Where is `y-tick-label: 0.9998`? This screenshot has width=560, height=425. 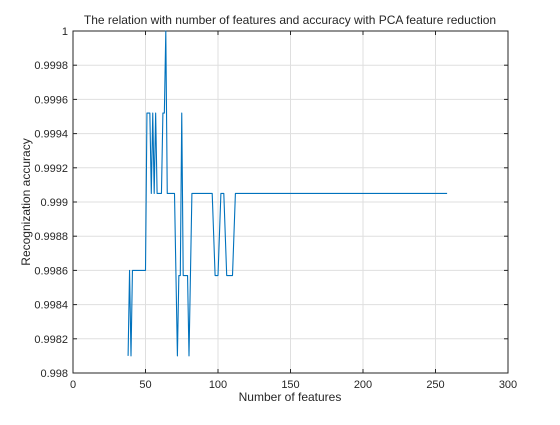 y-tick-label: 0.9998 is located at coordinates (51, 66).